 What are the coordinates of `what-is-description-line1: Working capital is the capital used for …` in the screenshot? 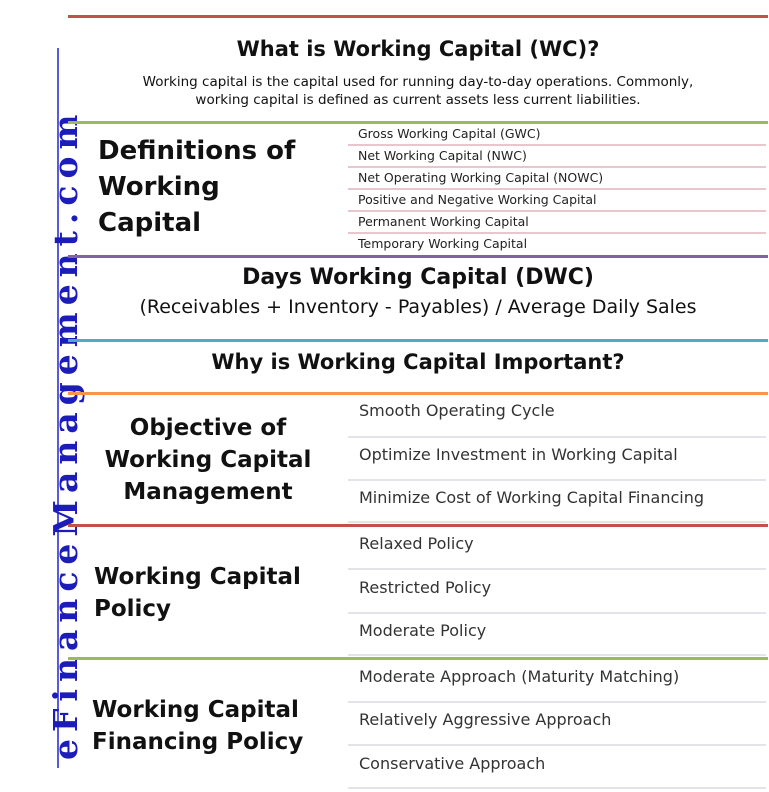 It's located at (418, 82).